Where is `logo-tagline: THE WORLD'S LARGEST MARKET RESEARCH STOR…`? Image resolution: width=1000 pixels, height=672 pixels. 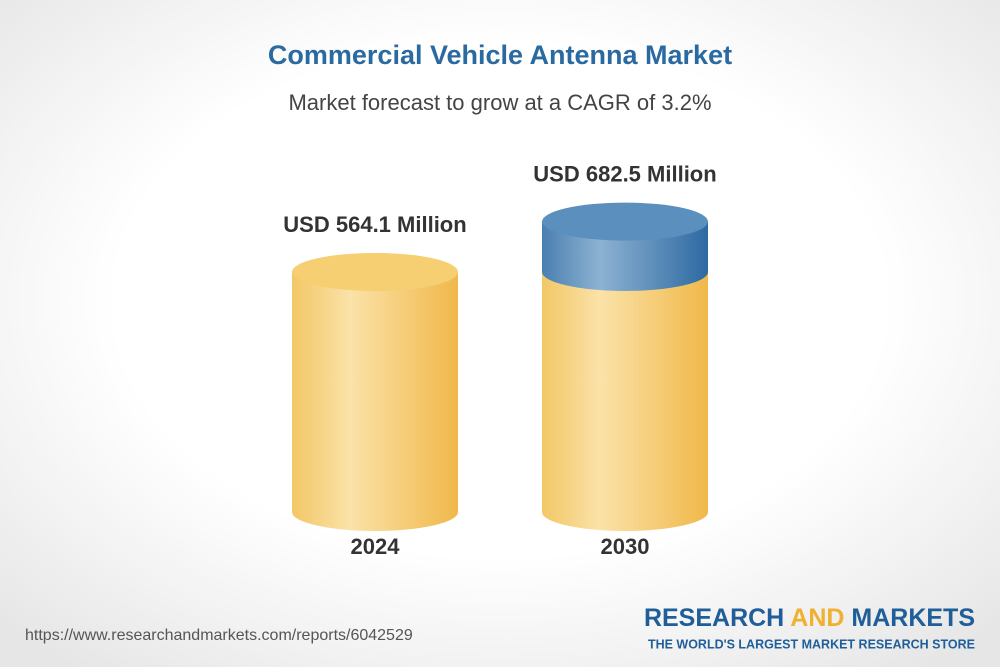
logo-tagline: THE WORLD'S LARGEST MARKET RESEARCH STOR… is located at coordinates (811, 644).